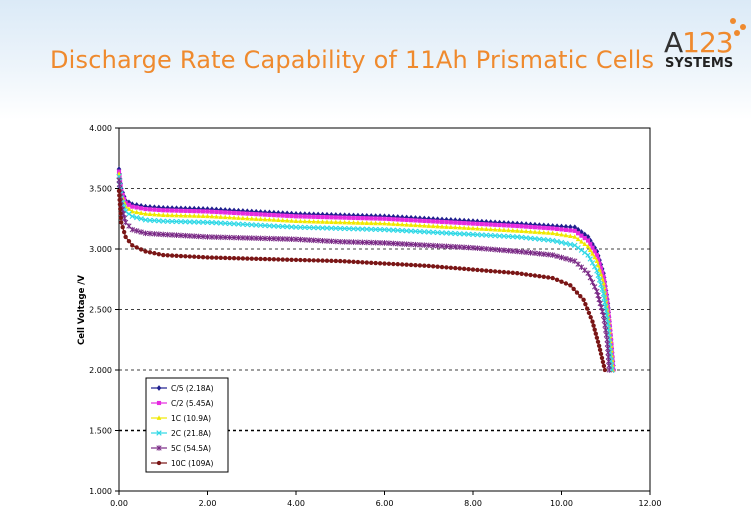 This screenshot has width=751, height=514. I want to click on y-tick-label: 2.000, so click(100, 370).